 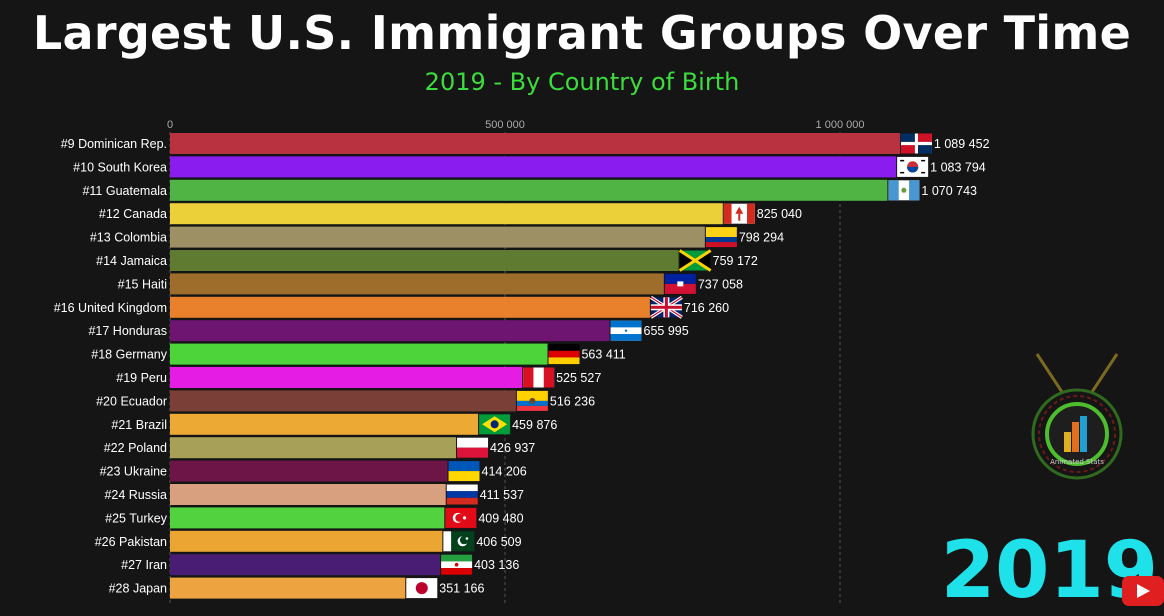 What do you see at coordinates (464, 471) in the screenshot?
I see `ukraine-flag-icon` at bounding box center [464, 471].